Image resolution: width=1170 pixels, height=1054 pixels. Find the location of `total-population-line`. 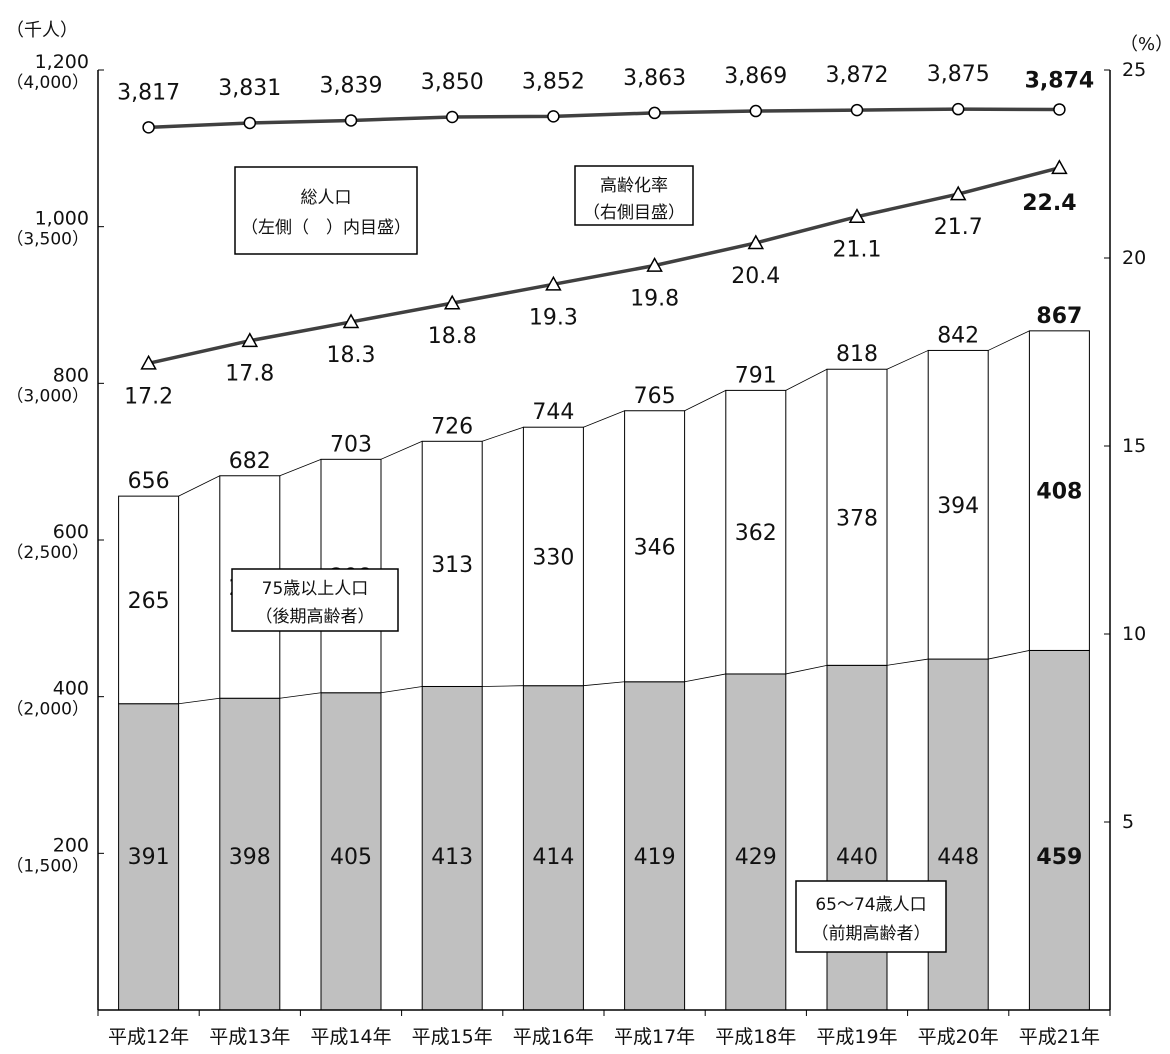

total-population-line is located at coordinates (604, 118).